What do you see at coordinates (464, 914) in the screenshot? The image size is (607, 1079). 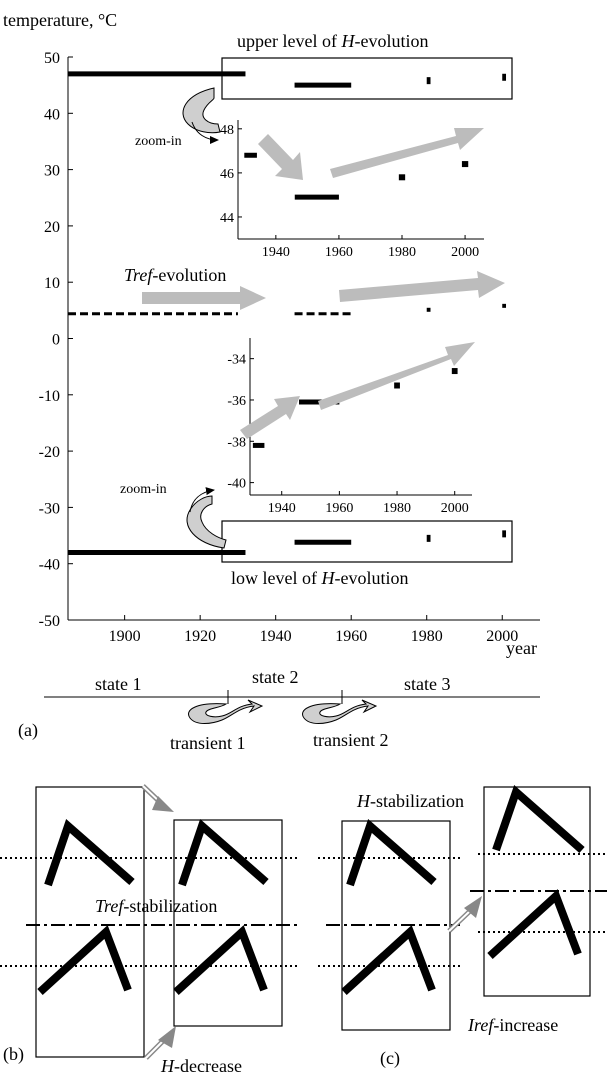 I see `diagram-c-arrow` at bounding box center [464, 914].